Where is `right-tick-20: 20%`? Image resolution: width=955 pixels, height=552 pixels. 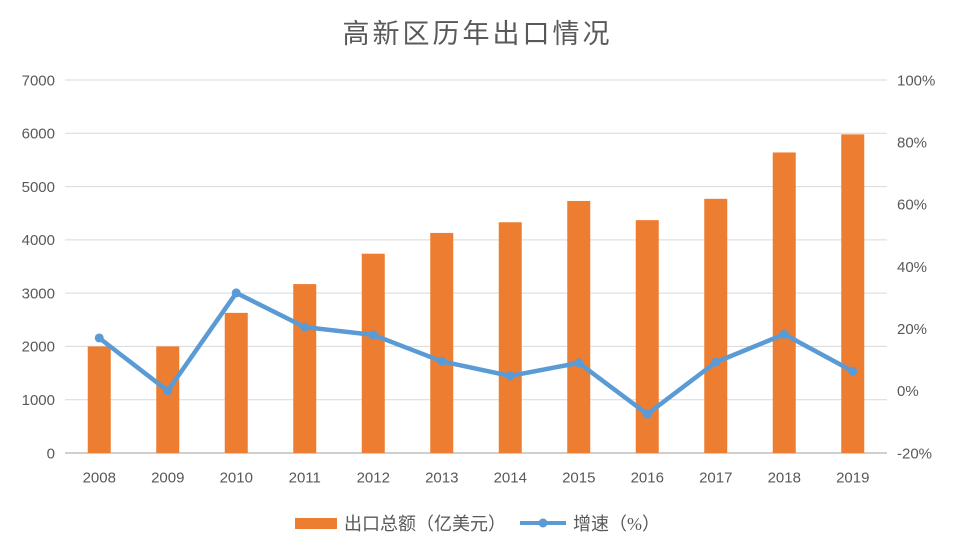 right-tick-20: 20% is located at coordinates (912, 329).